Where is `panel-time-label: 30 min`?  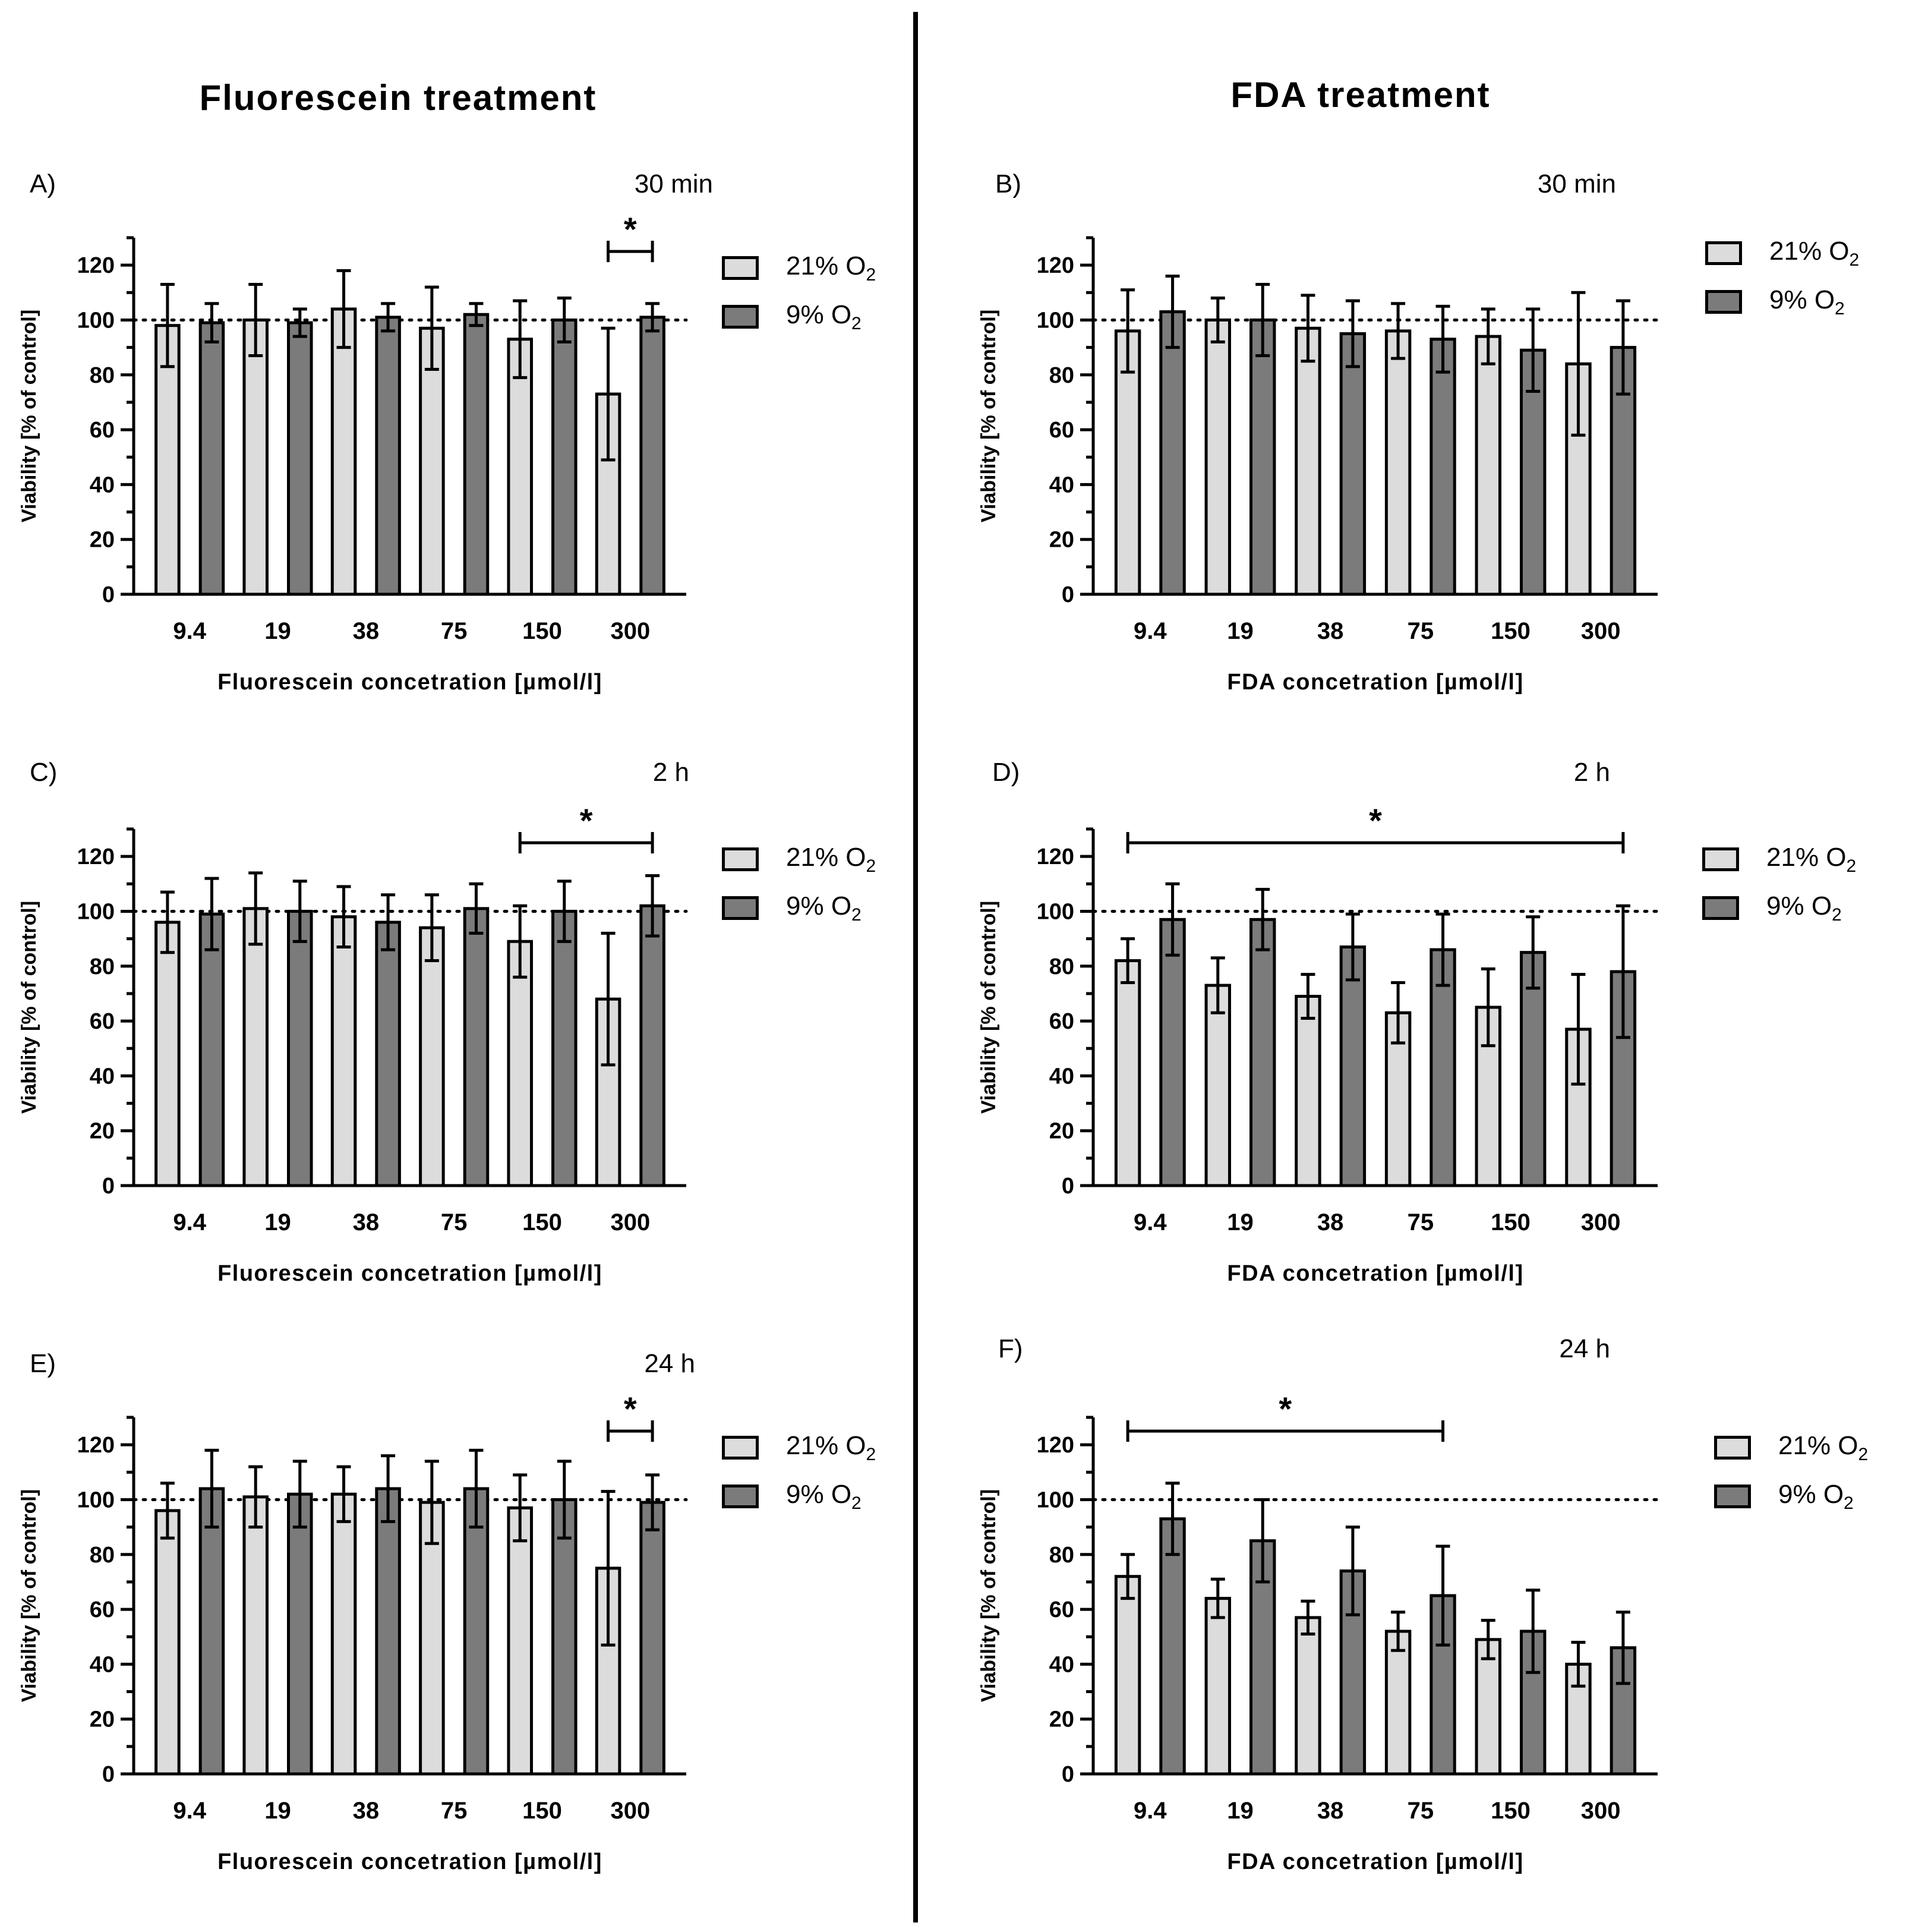 panel-time-label: 30 min is located at coordinates (1576, 183).